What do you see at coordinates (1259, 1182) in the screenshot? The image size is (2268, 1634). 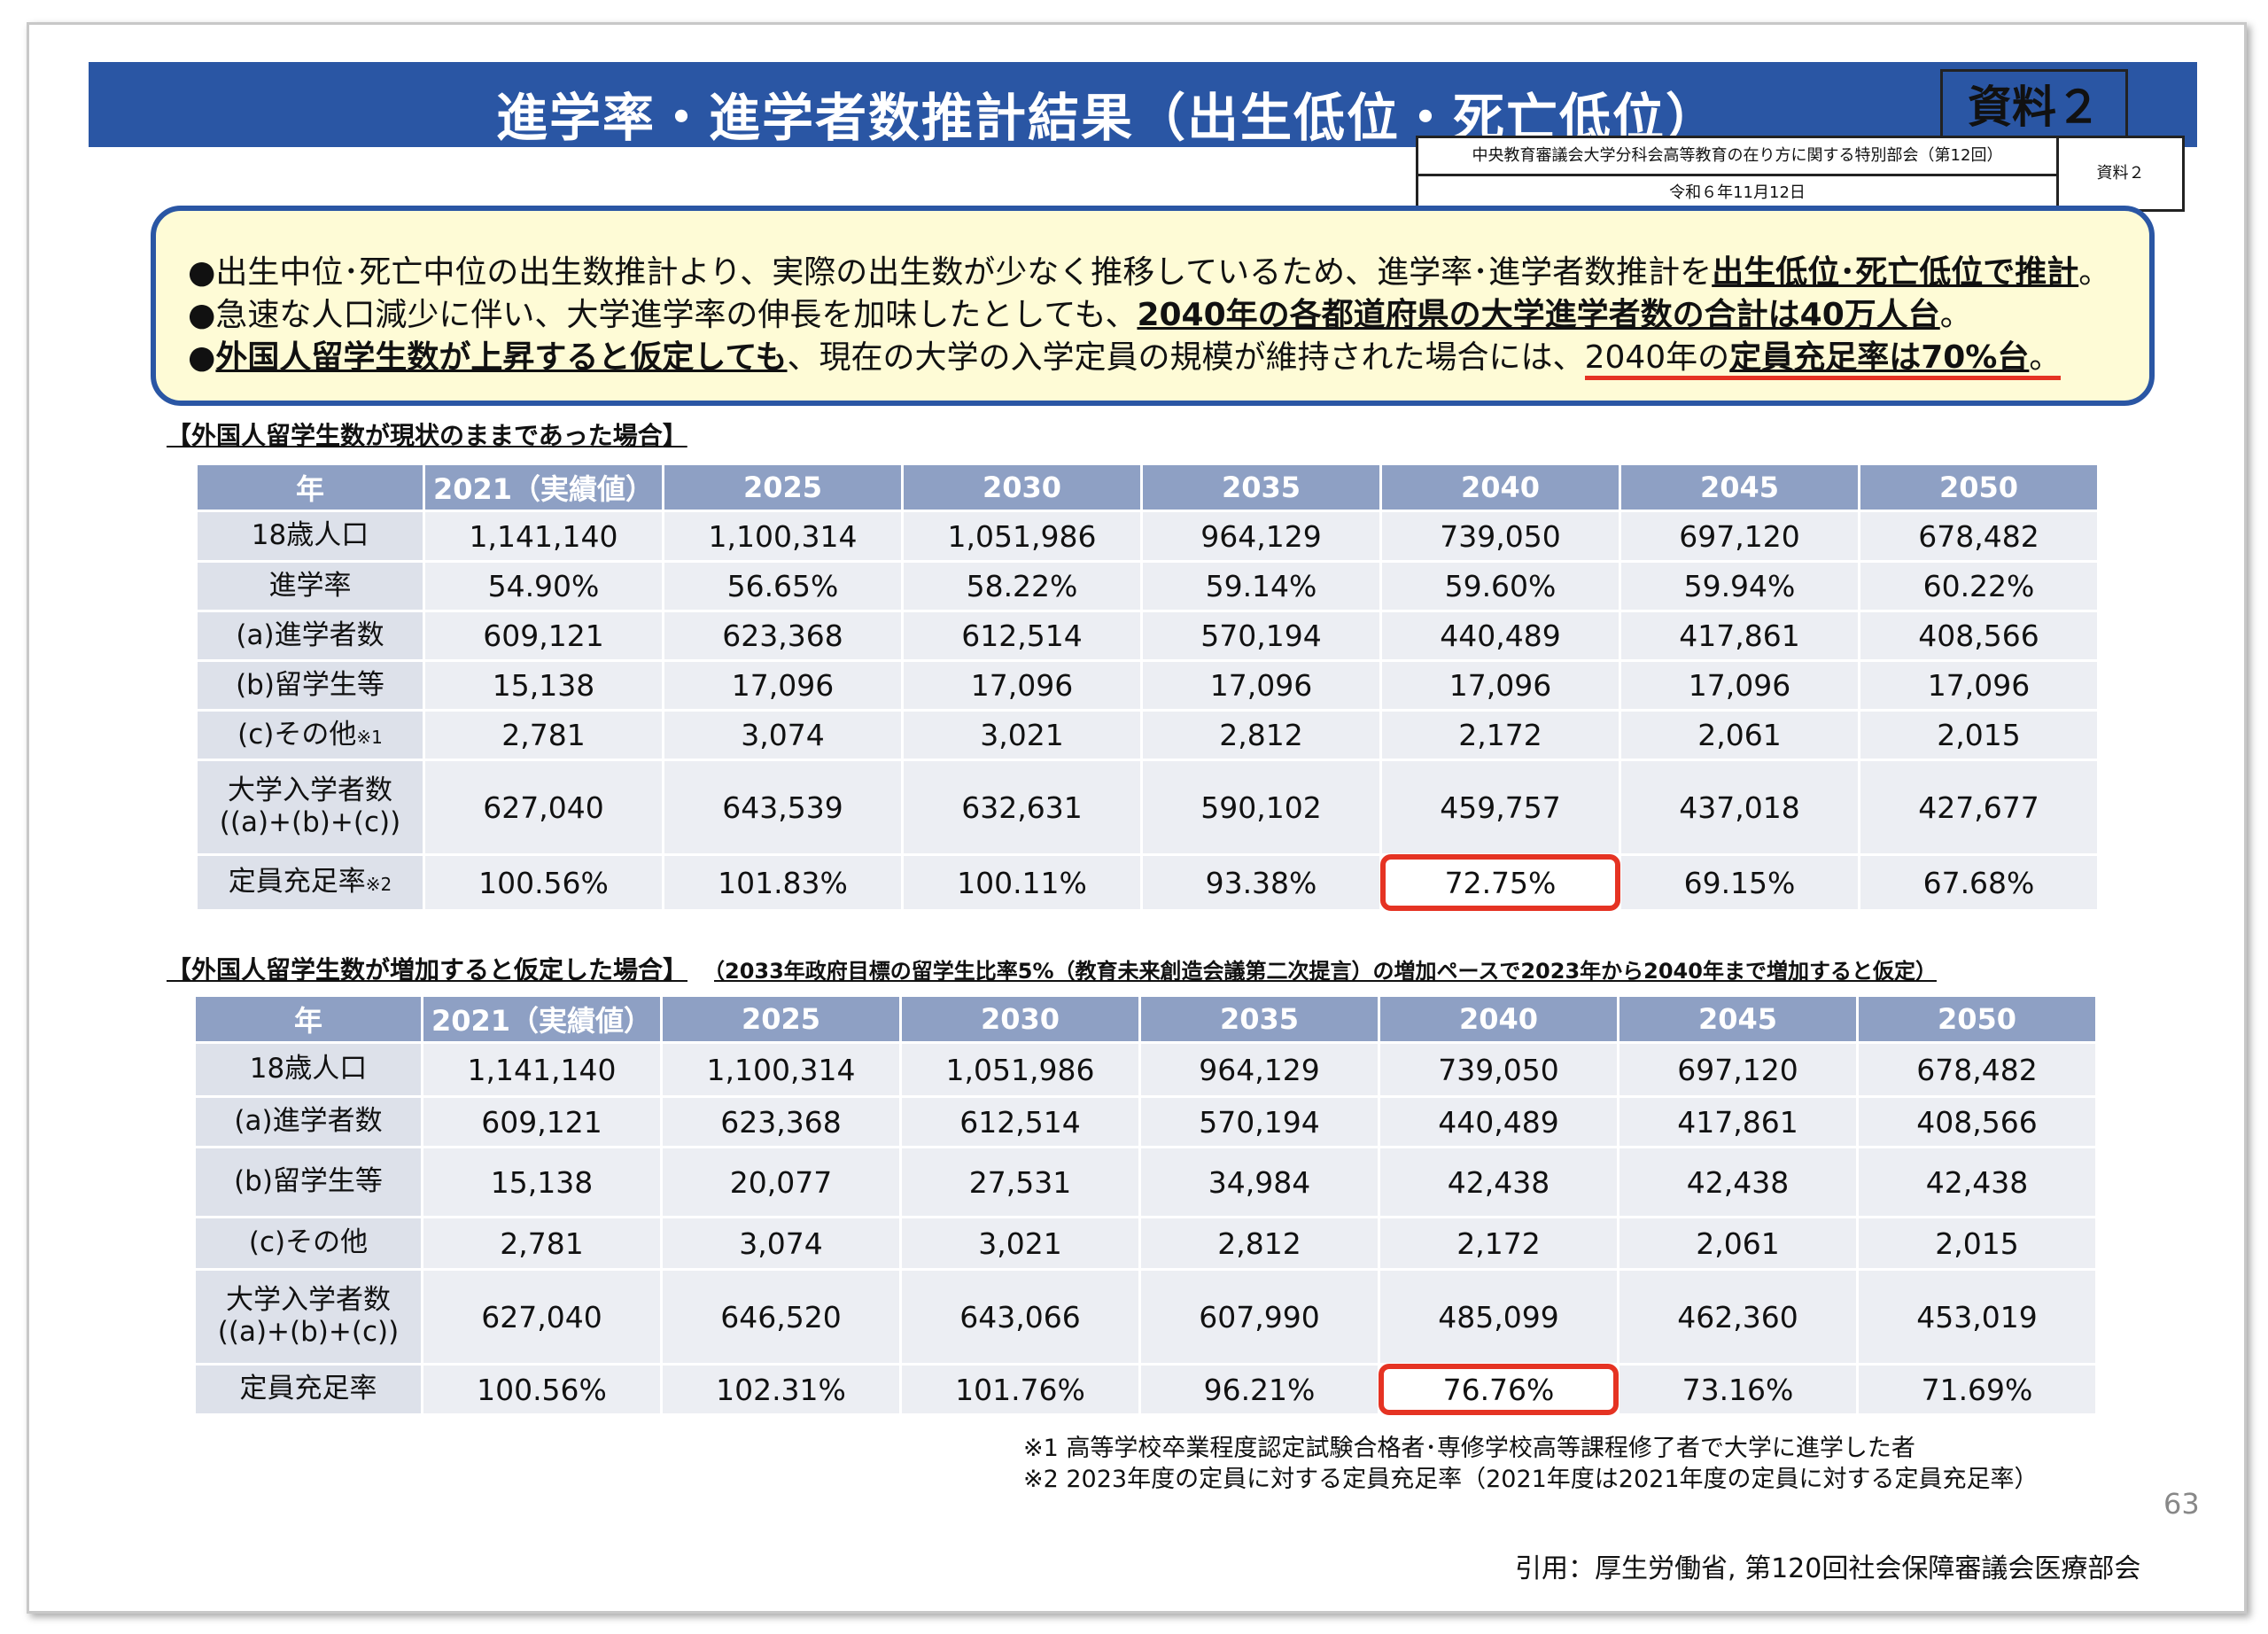 I see `table-cell: 34,984` at bounding box center [1259, 1182].